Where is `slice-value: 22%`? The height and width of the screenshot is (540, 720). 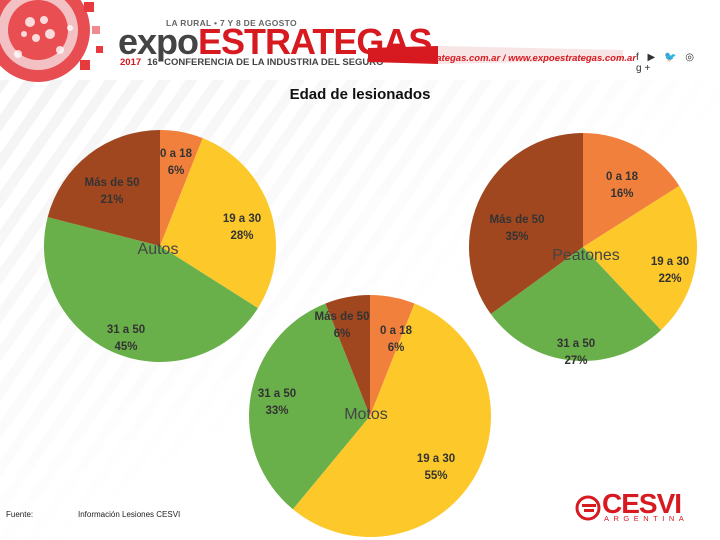 slice-value: 22% is located at coordinates (669, 279).